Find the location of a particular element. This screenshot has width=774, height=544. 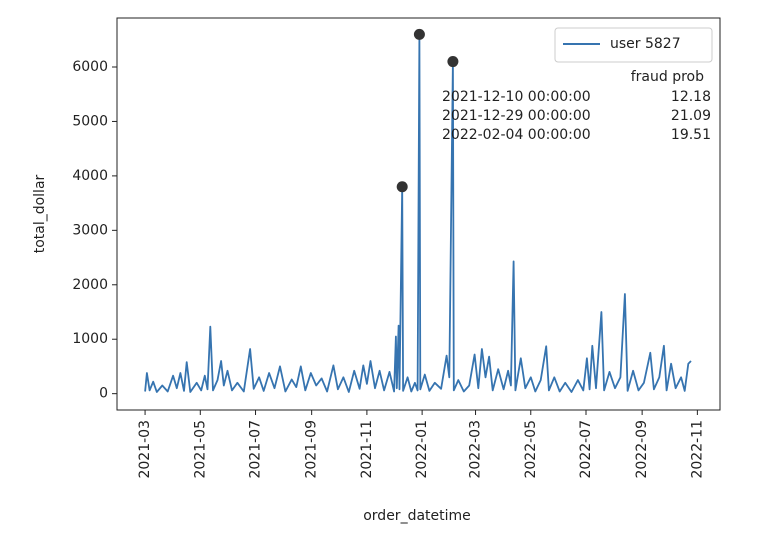

annotation-prob: 12.18 is located at coordinates (691, 97).